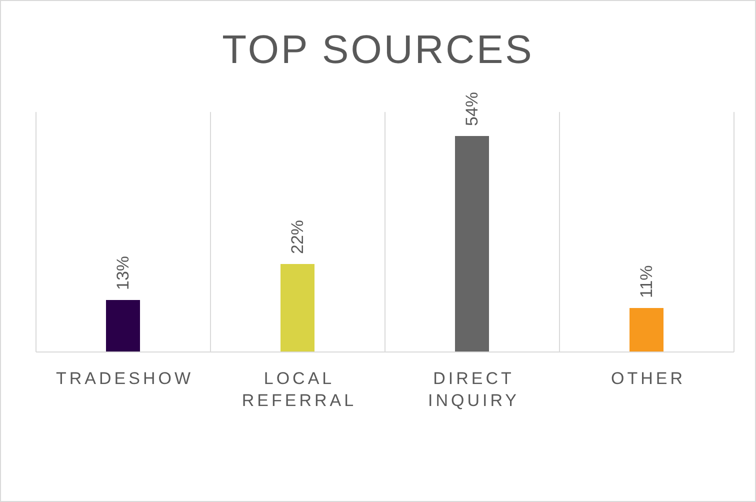  What do you see at coordinates (125, 378) in the screenshot?
I see `x-tick-label: TRADESHOW` at bounding box center [125, 378].